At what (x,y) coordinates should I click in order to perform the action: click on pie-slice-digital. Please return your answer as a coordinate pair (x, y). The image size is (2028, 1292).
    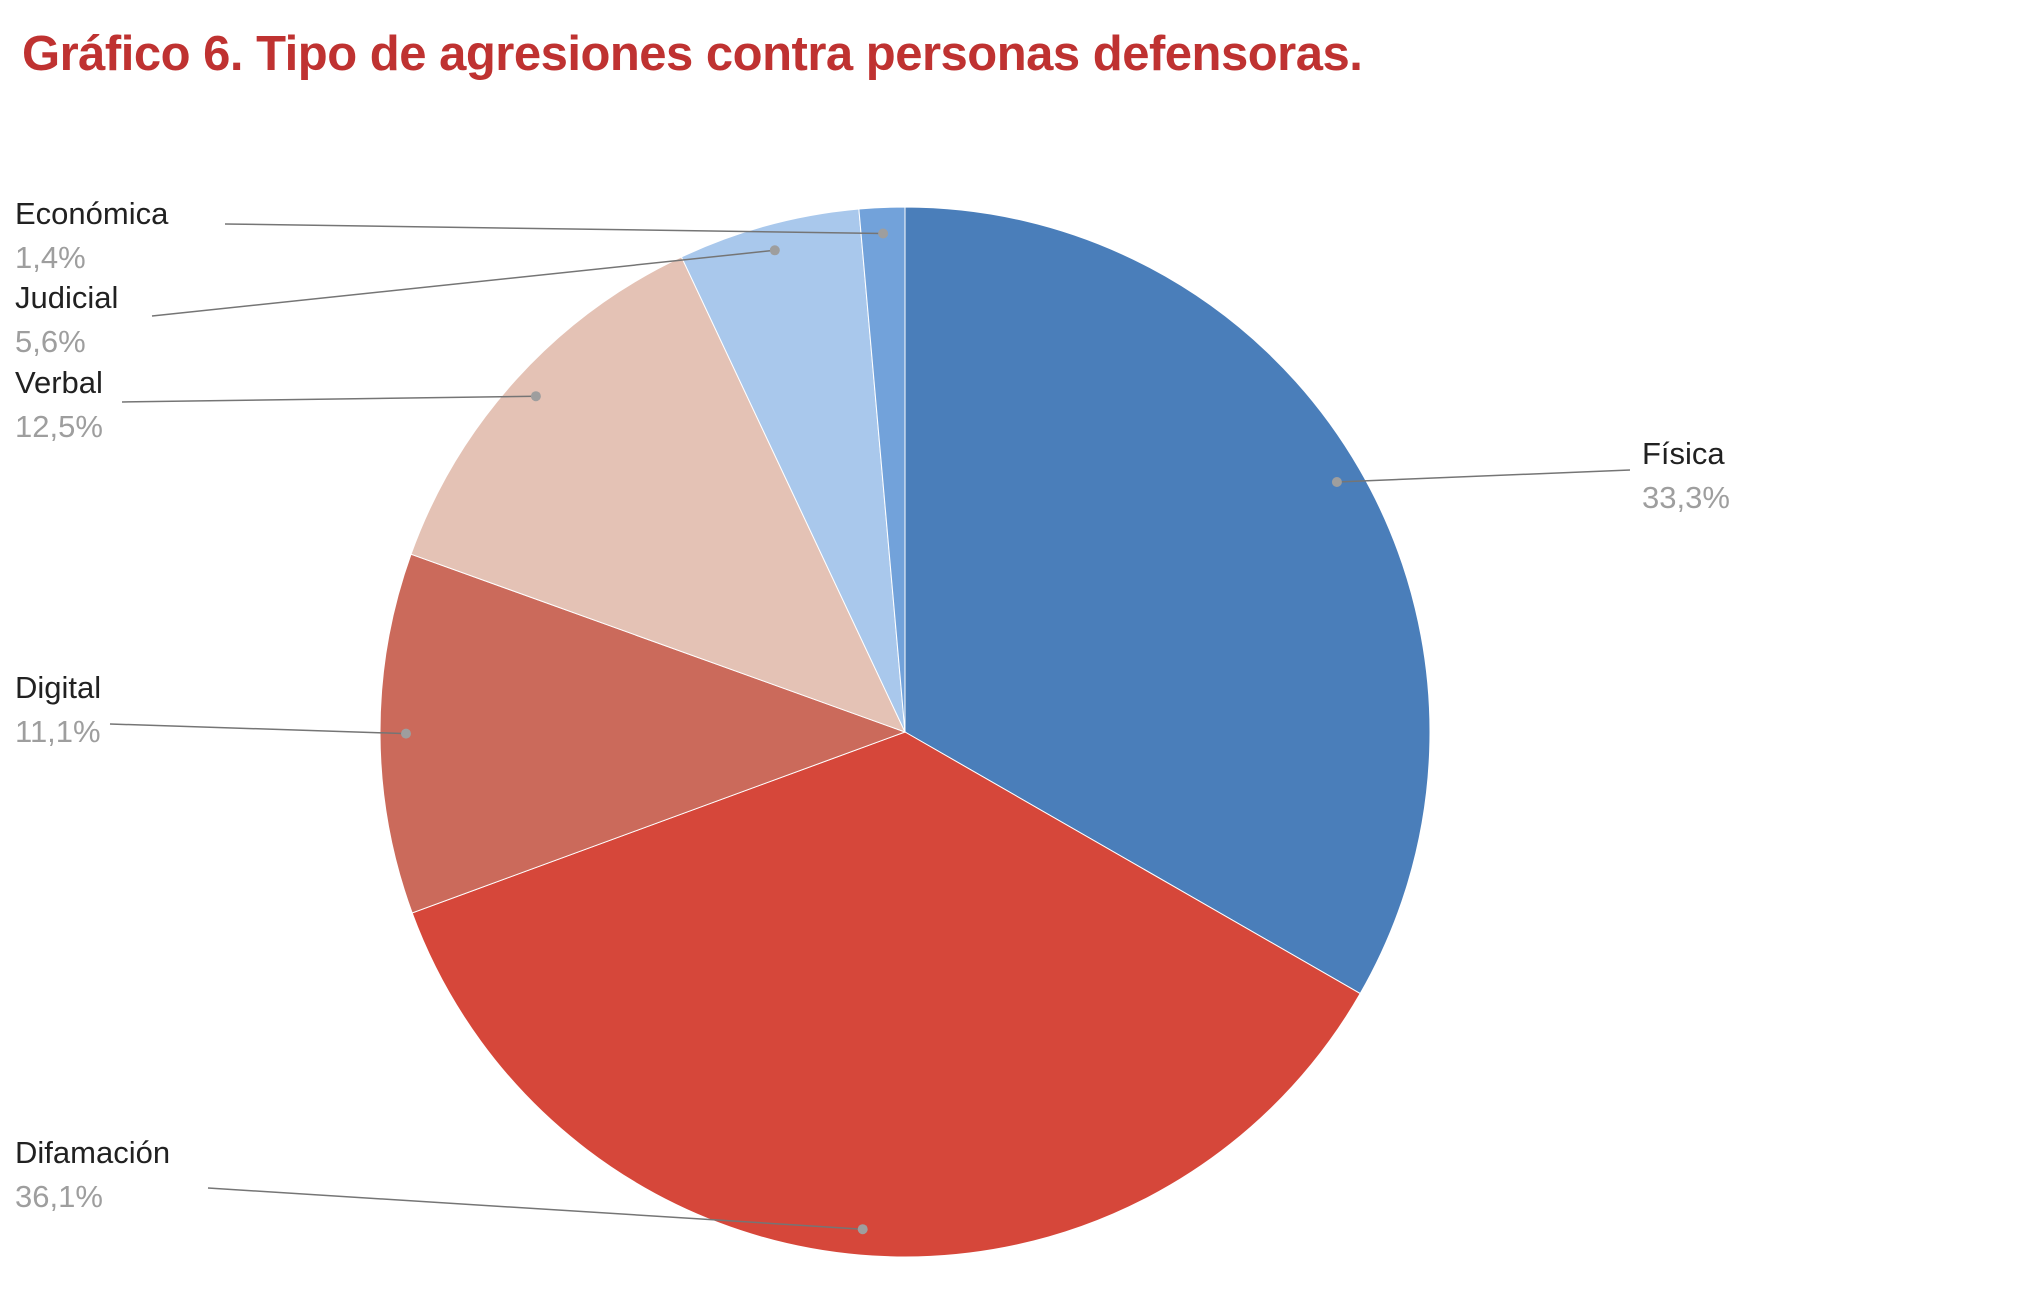
    Looking at the image, I should click on (643, 733).